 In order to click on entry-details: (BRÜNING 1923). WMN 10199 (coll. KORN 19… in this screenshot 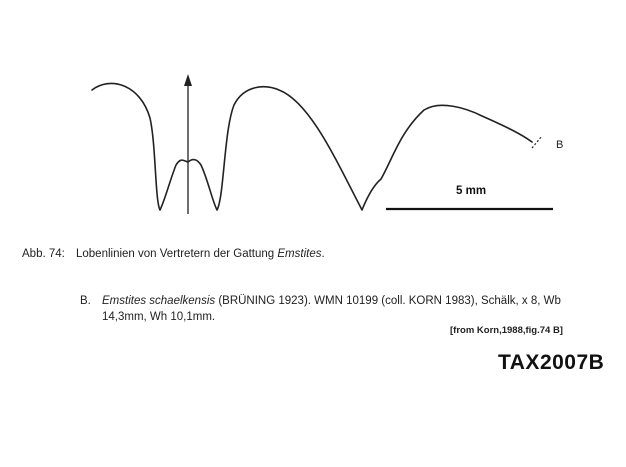, I will do `click(388, 301)`.